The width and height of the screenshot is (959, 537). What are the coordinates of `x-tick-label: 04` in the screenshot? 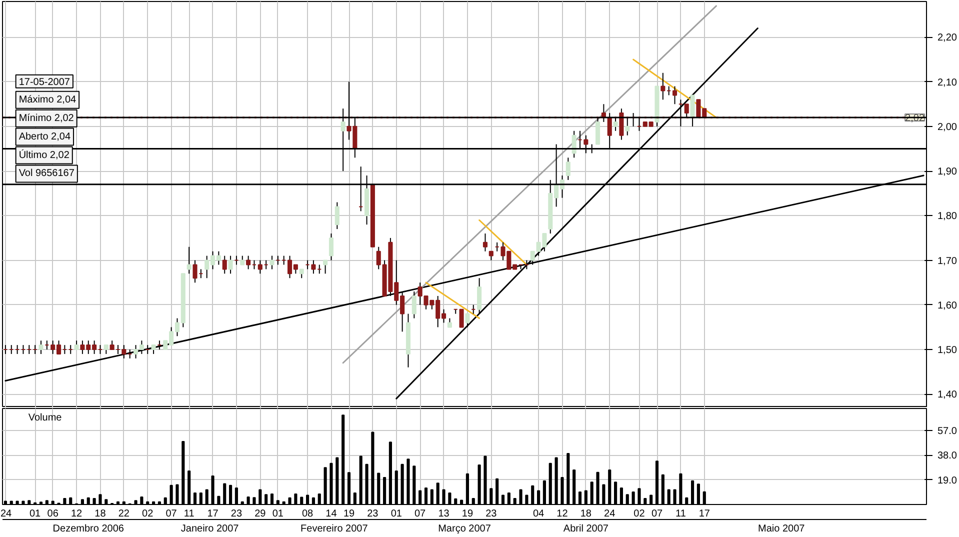 It's located at (538, 514).